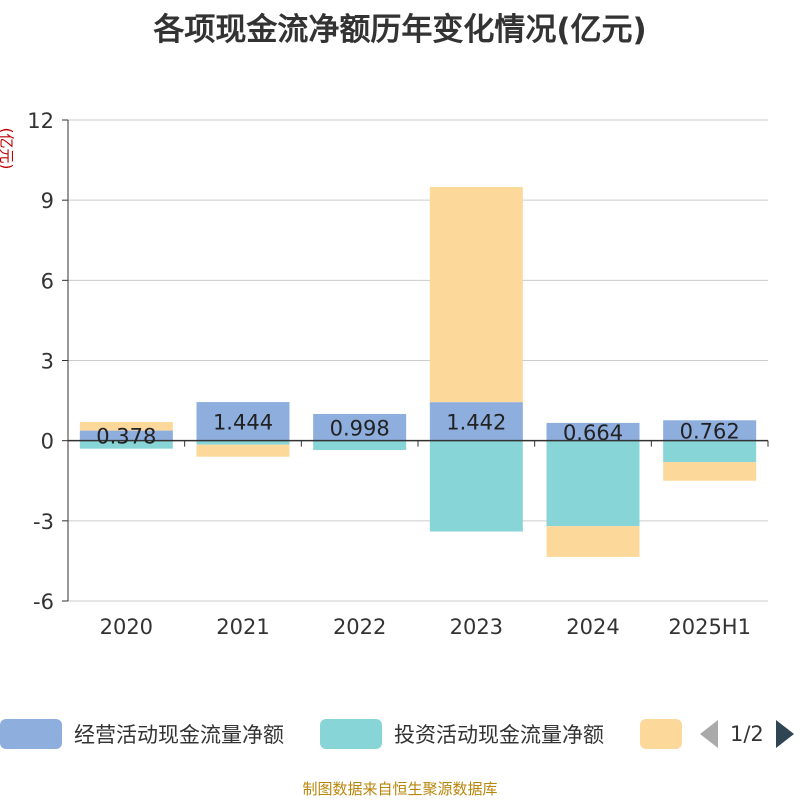 The height and width of the screenshot is (800, 800). I want to click on bar-series-1-2023, so click(476, 486).